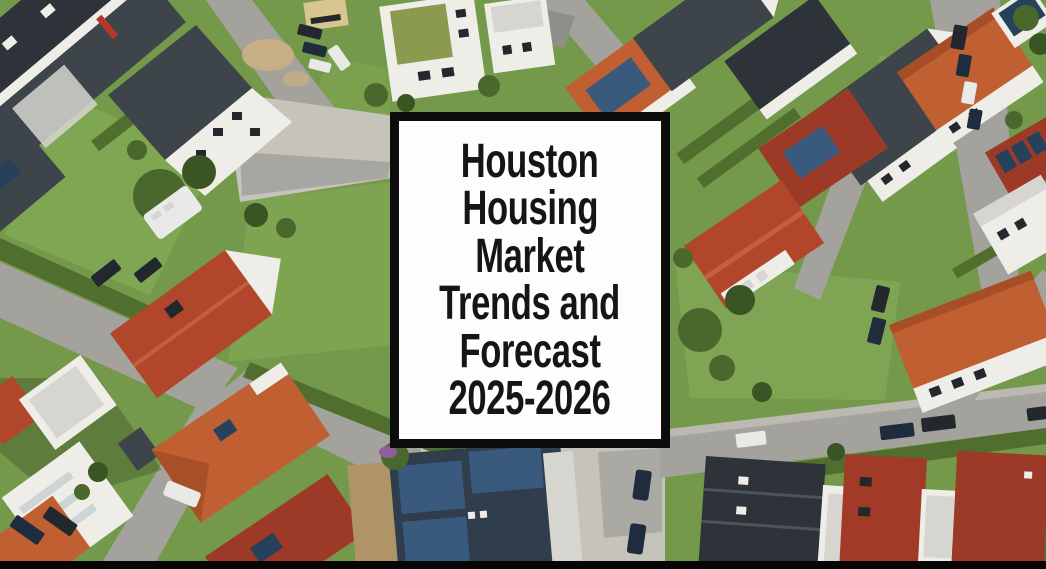 Image resolution: width=1046 pixels, height=569 pixels. What do you see at coordinates (530, 256) in the screenshot?
I see `title-line-3: Market` at bounding box center [530, 256].